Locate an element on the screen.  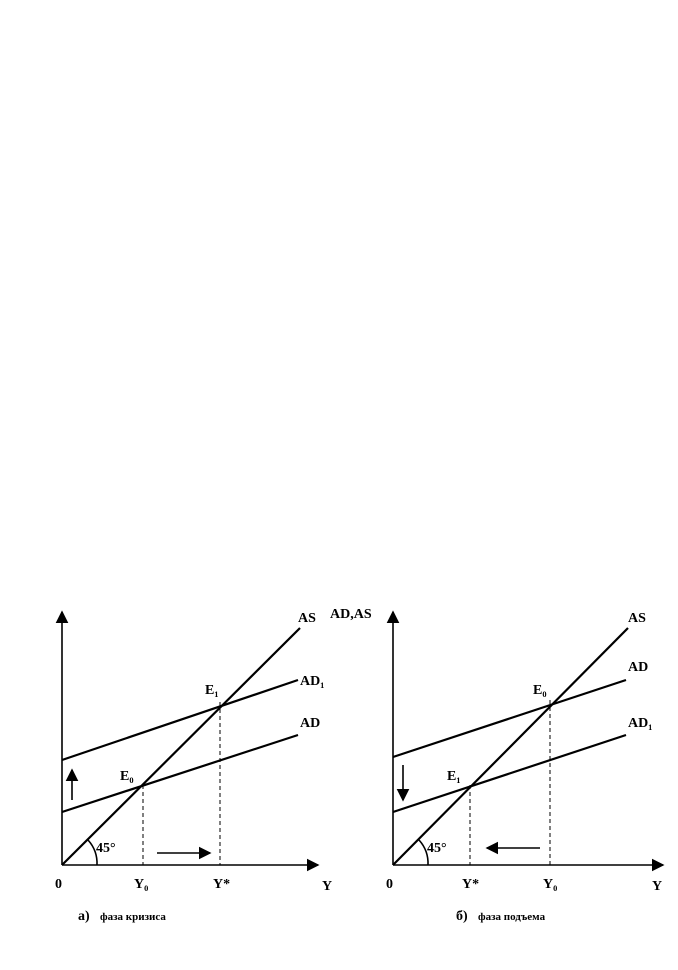
caption: фаза кризиса is located at coordinates (133, 917).